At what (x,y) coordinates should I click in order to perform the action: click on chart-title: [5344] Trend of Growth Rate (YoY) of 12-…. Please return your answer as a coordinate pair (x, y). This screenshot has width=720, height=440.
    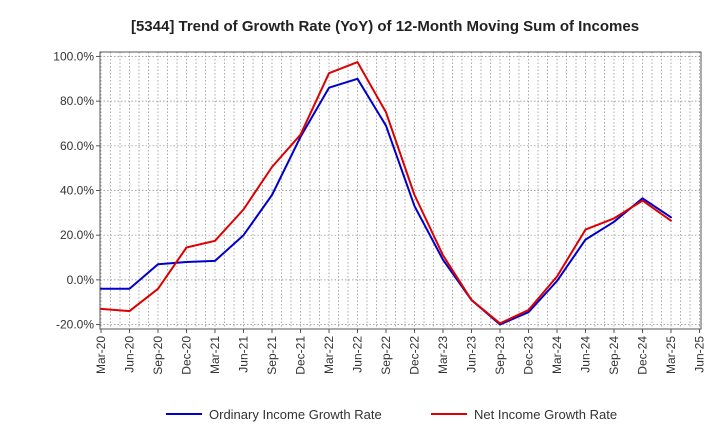
    Looking at the image, I should click on (385, 26).